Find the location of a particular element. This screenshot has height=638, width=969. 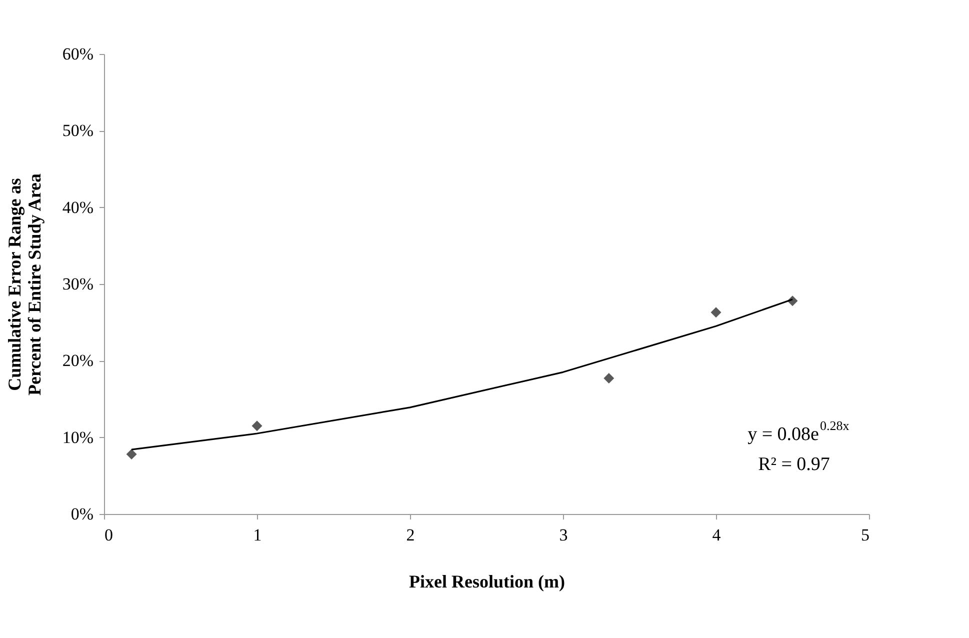

y-tick-label: 60% is located at coordinates (78, 54).